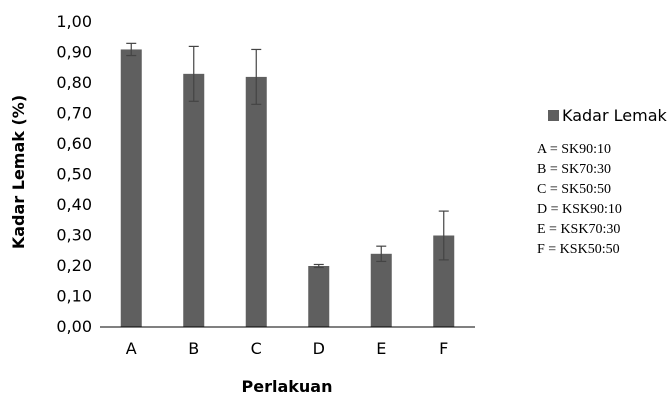 The width and height of the screenshot is (670, 400). Describe the element at coordinates (574, 149) in the screenshot. I see `treatment-note: A = SK90:10` at that location.